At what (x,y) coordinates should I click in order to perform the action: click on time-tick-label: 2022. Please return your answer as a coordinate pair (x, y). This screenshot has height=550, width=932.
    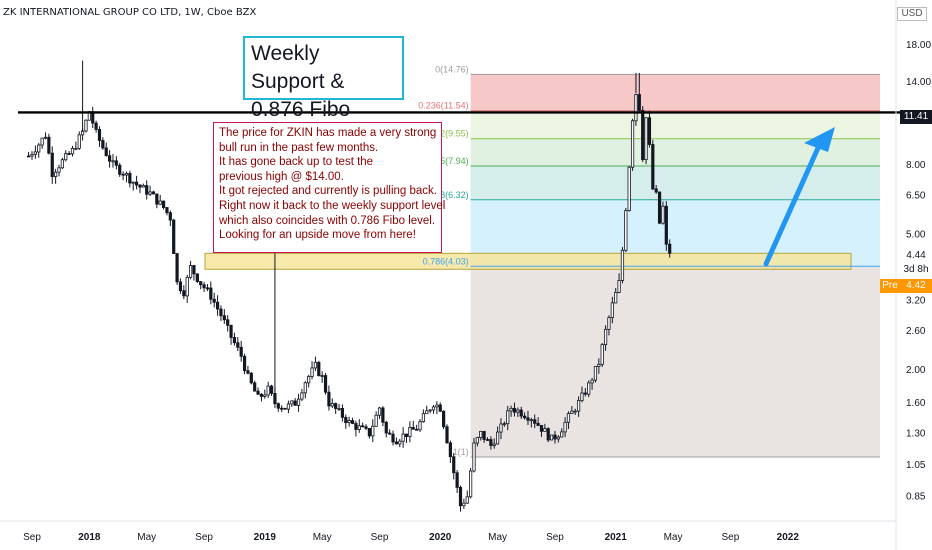
    Looking at the image, I should click on (788, 537).